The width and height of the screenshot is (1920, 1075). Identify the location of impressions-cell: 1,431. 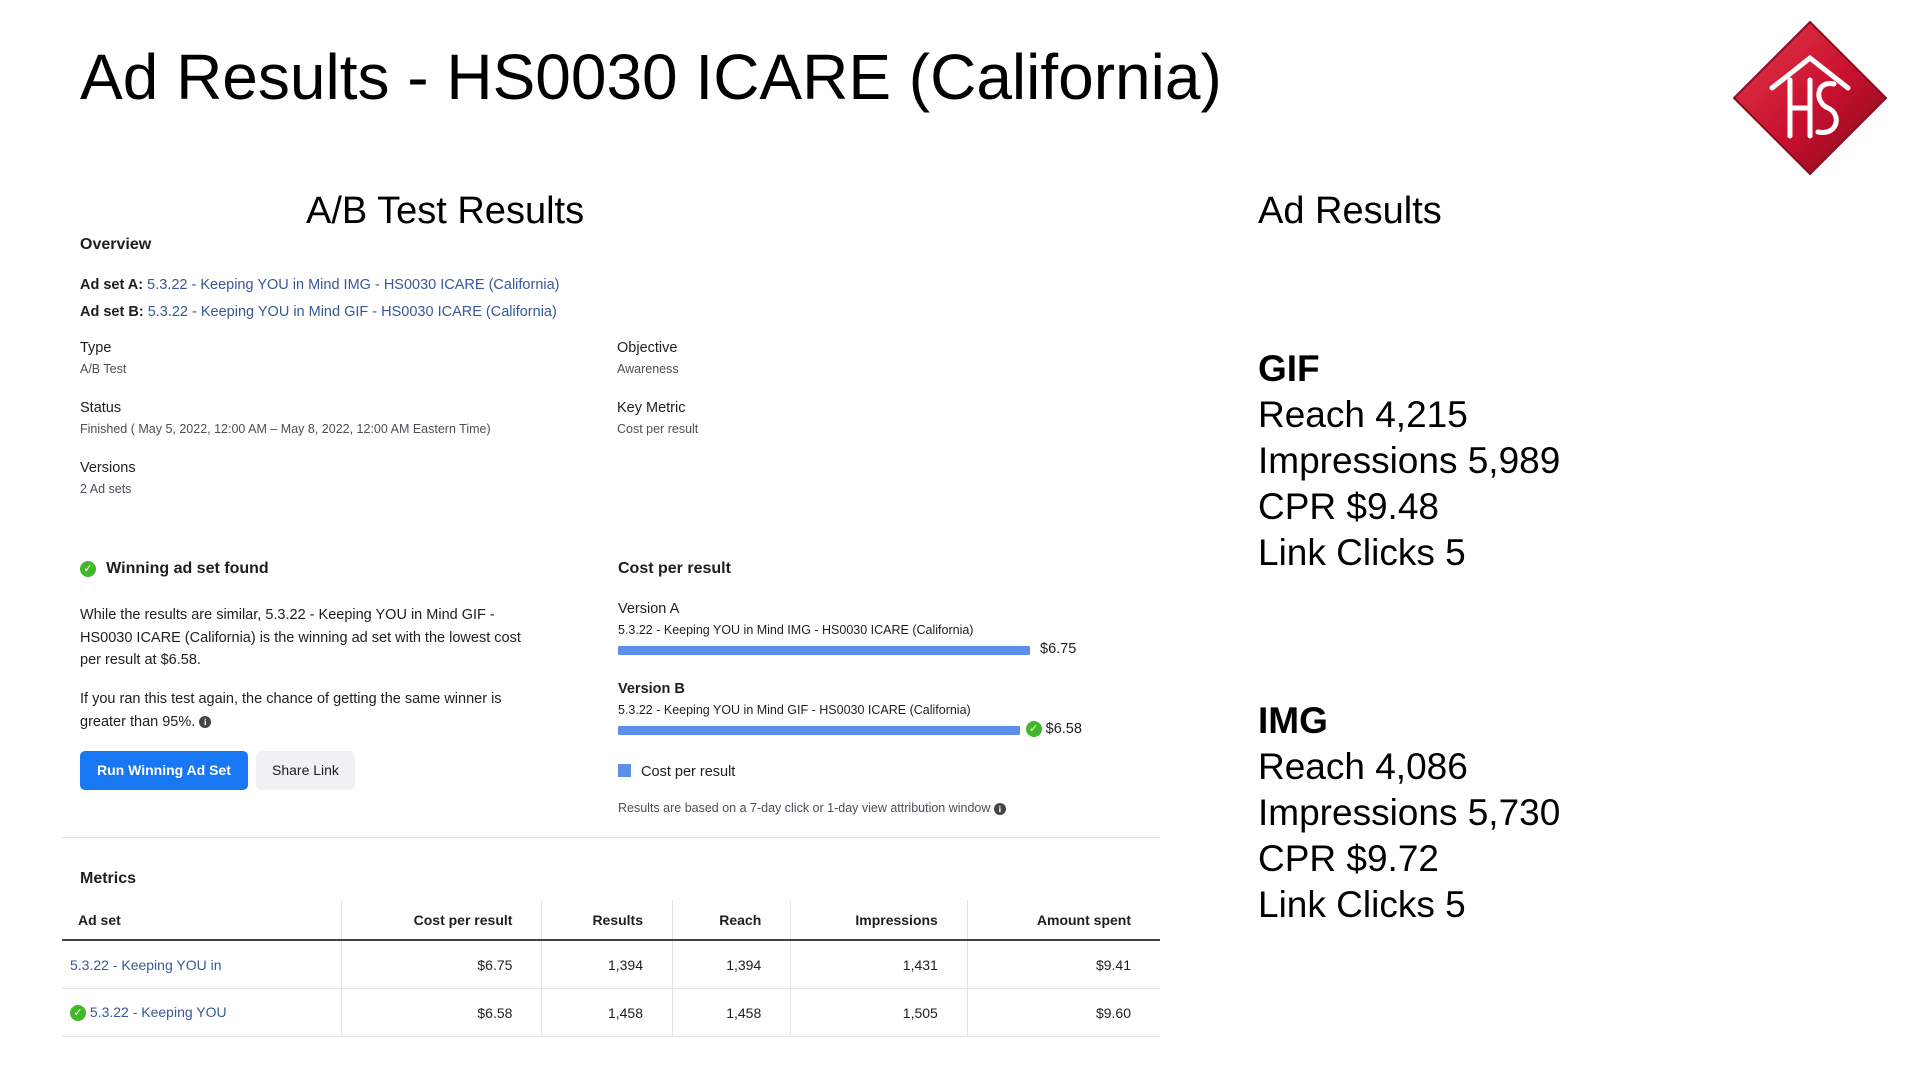
(879, 964).